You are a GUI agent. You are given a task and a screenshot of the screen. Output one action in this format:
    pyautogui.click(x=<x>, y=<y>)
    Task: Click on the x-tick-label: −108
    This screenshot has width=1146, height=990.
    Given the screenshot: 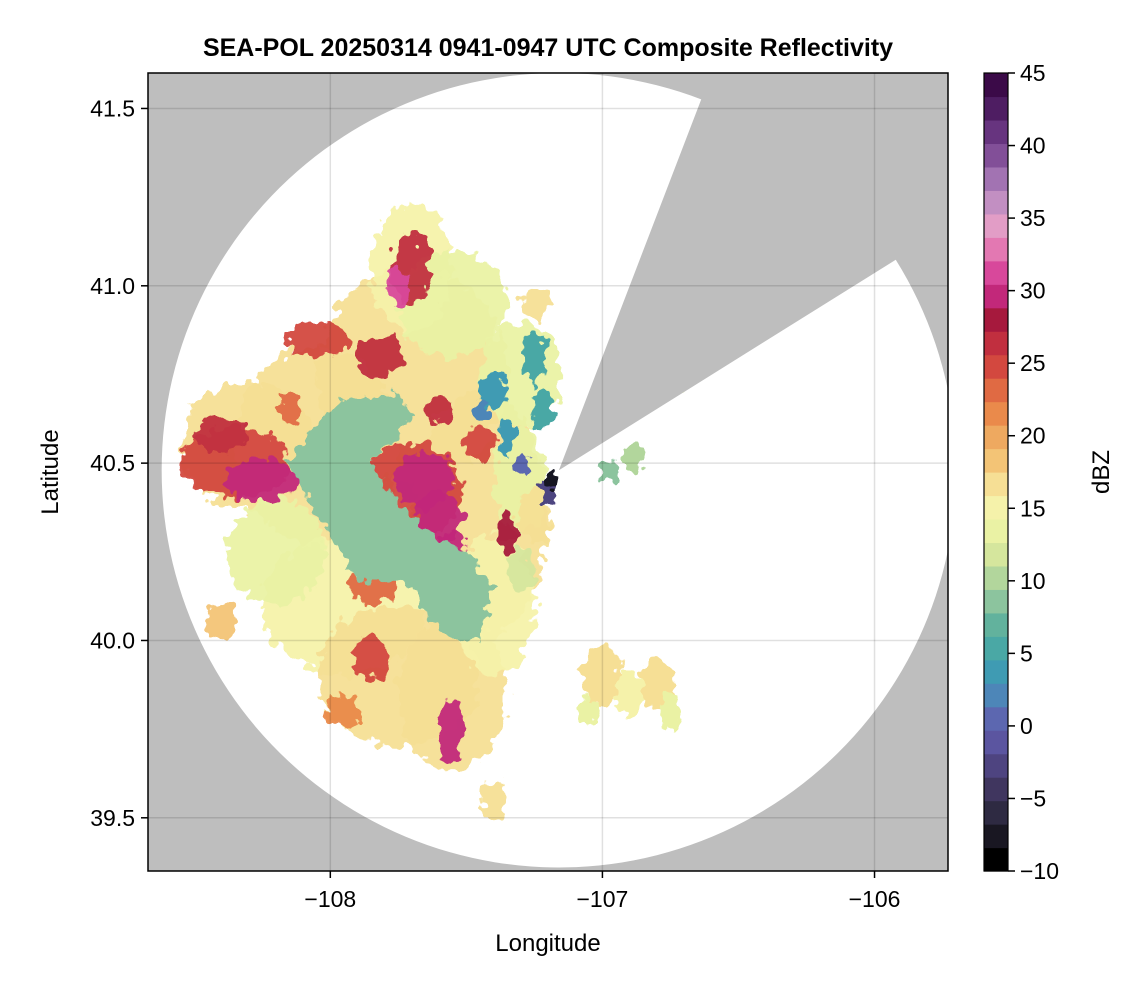 What is the action you would take?
    pyautogui.click(x=330, y=899)
    